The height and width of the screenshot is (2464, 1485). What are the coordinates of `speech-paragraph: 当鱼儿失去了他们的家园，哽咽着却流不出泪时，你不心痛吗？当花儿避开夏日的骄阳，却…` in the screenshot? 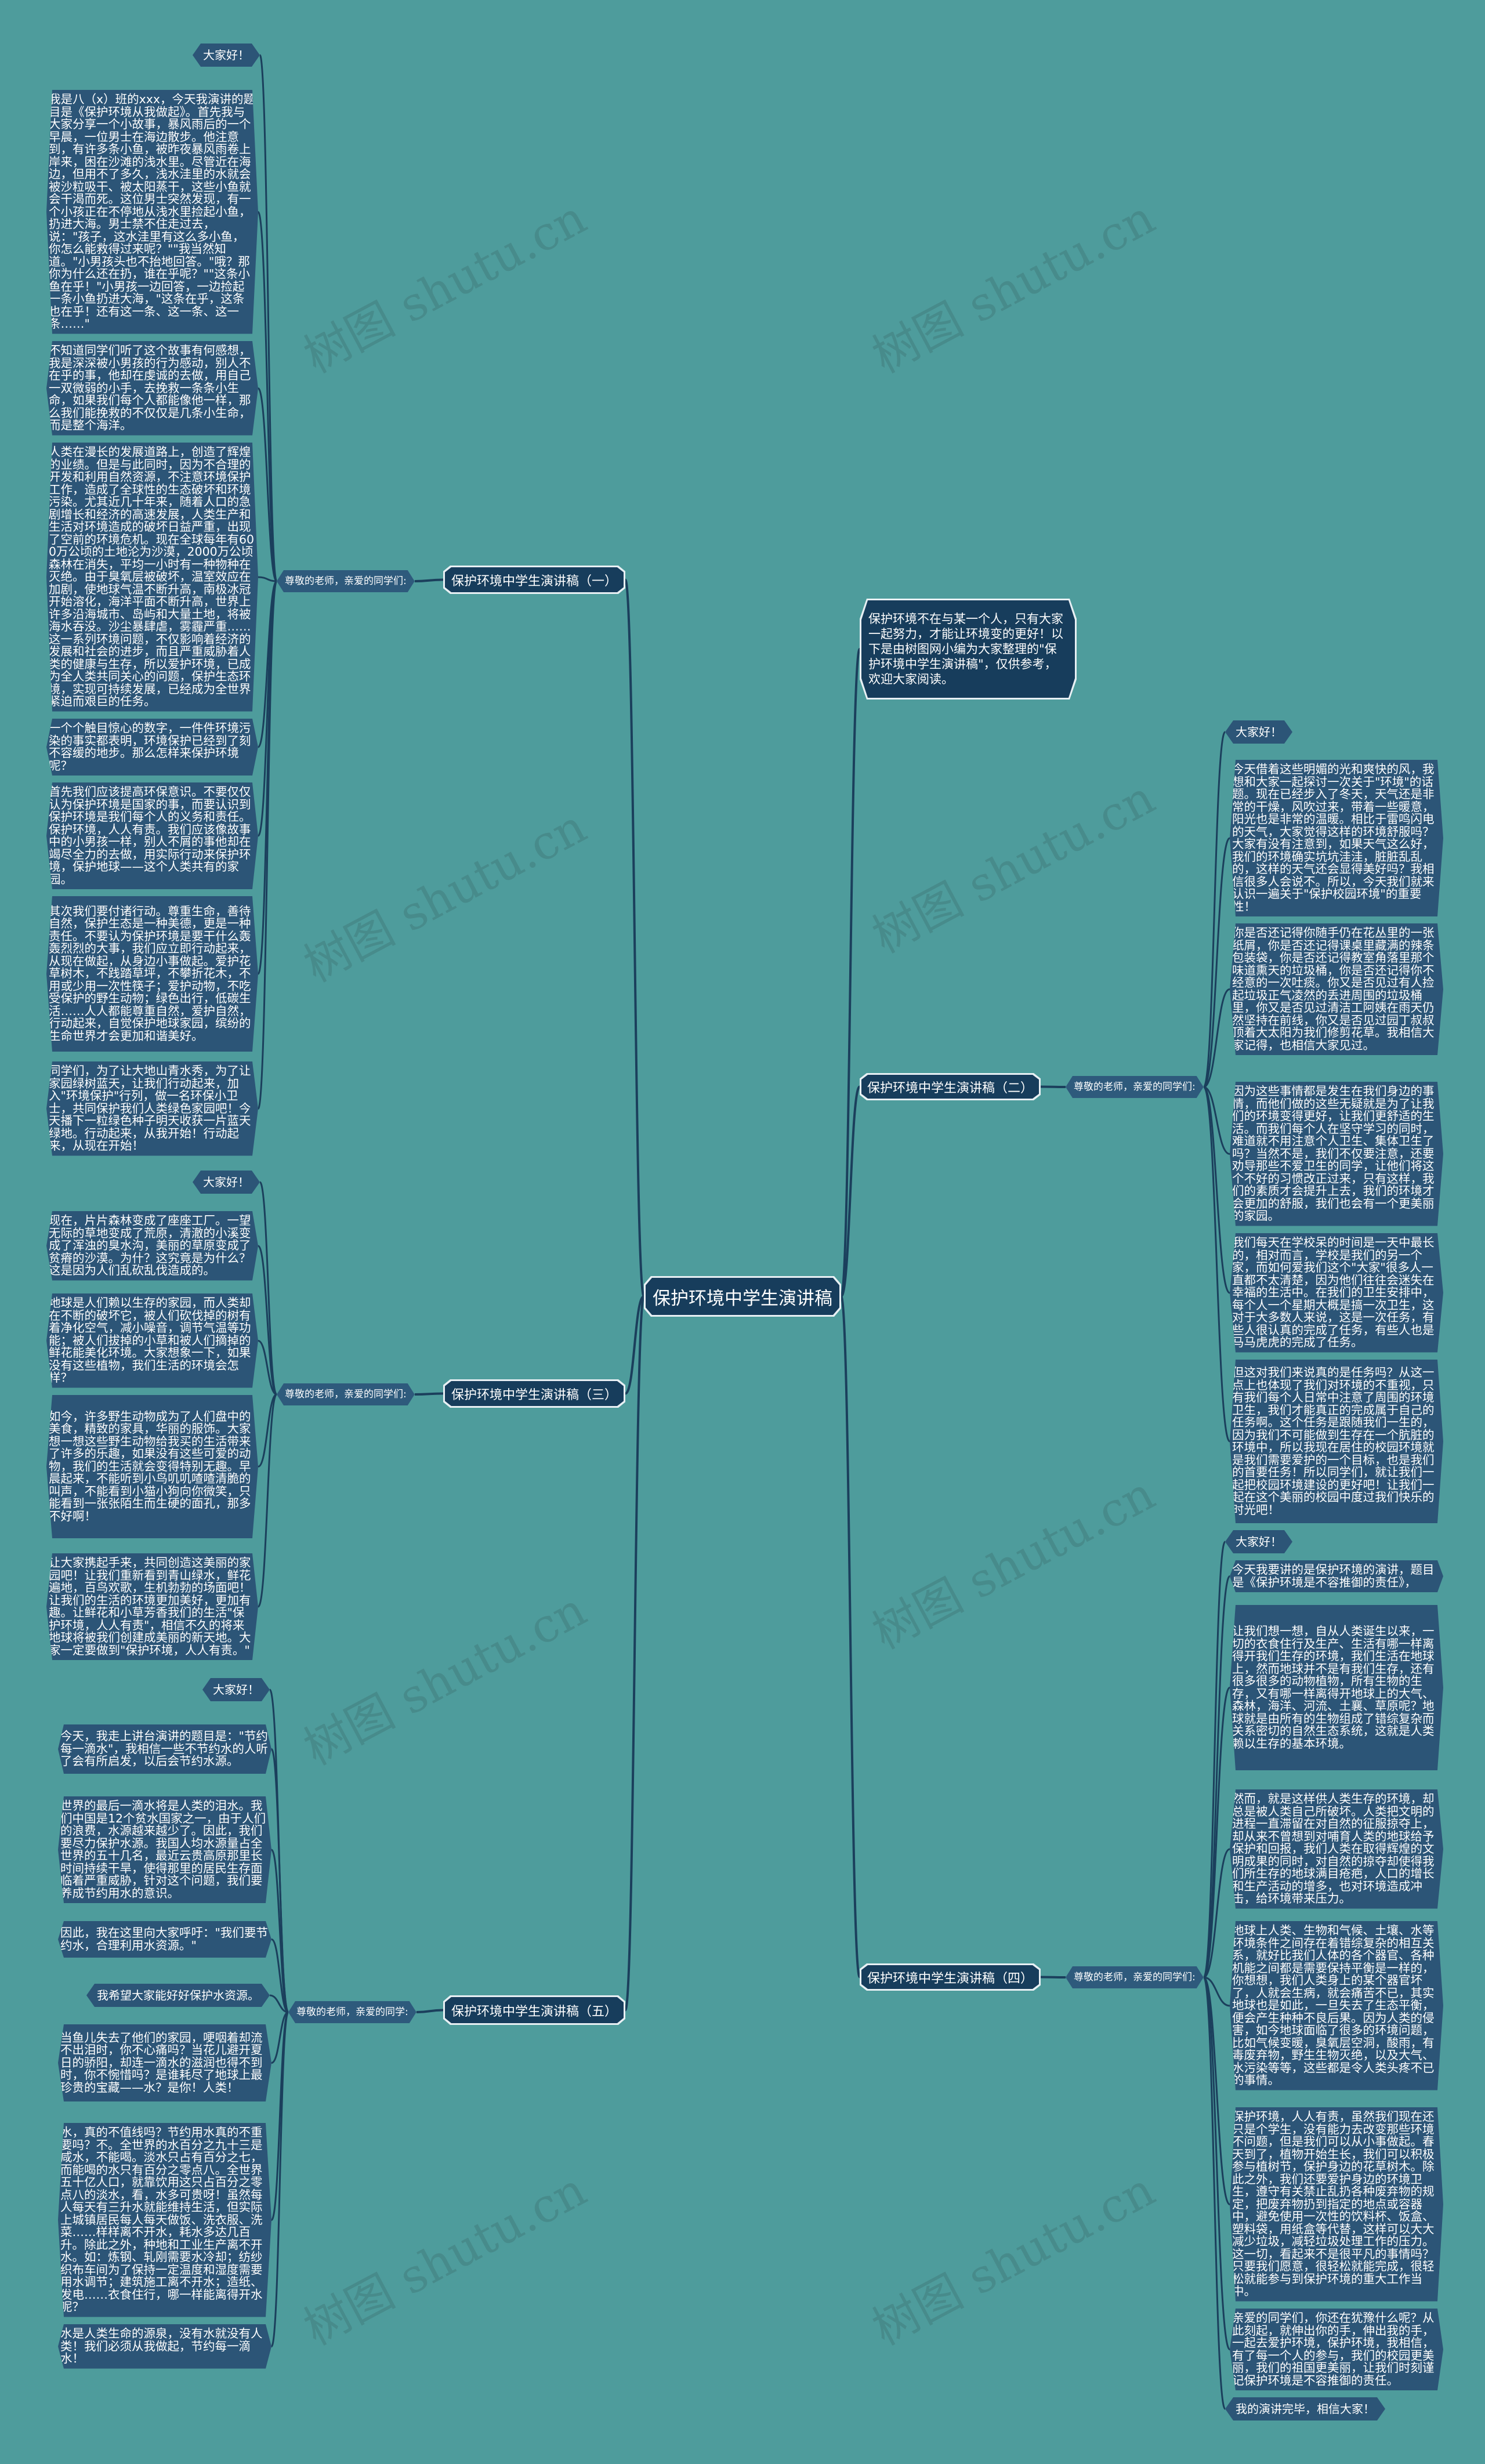 It's located at (164, 2062).